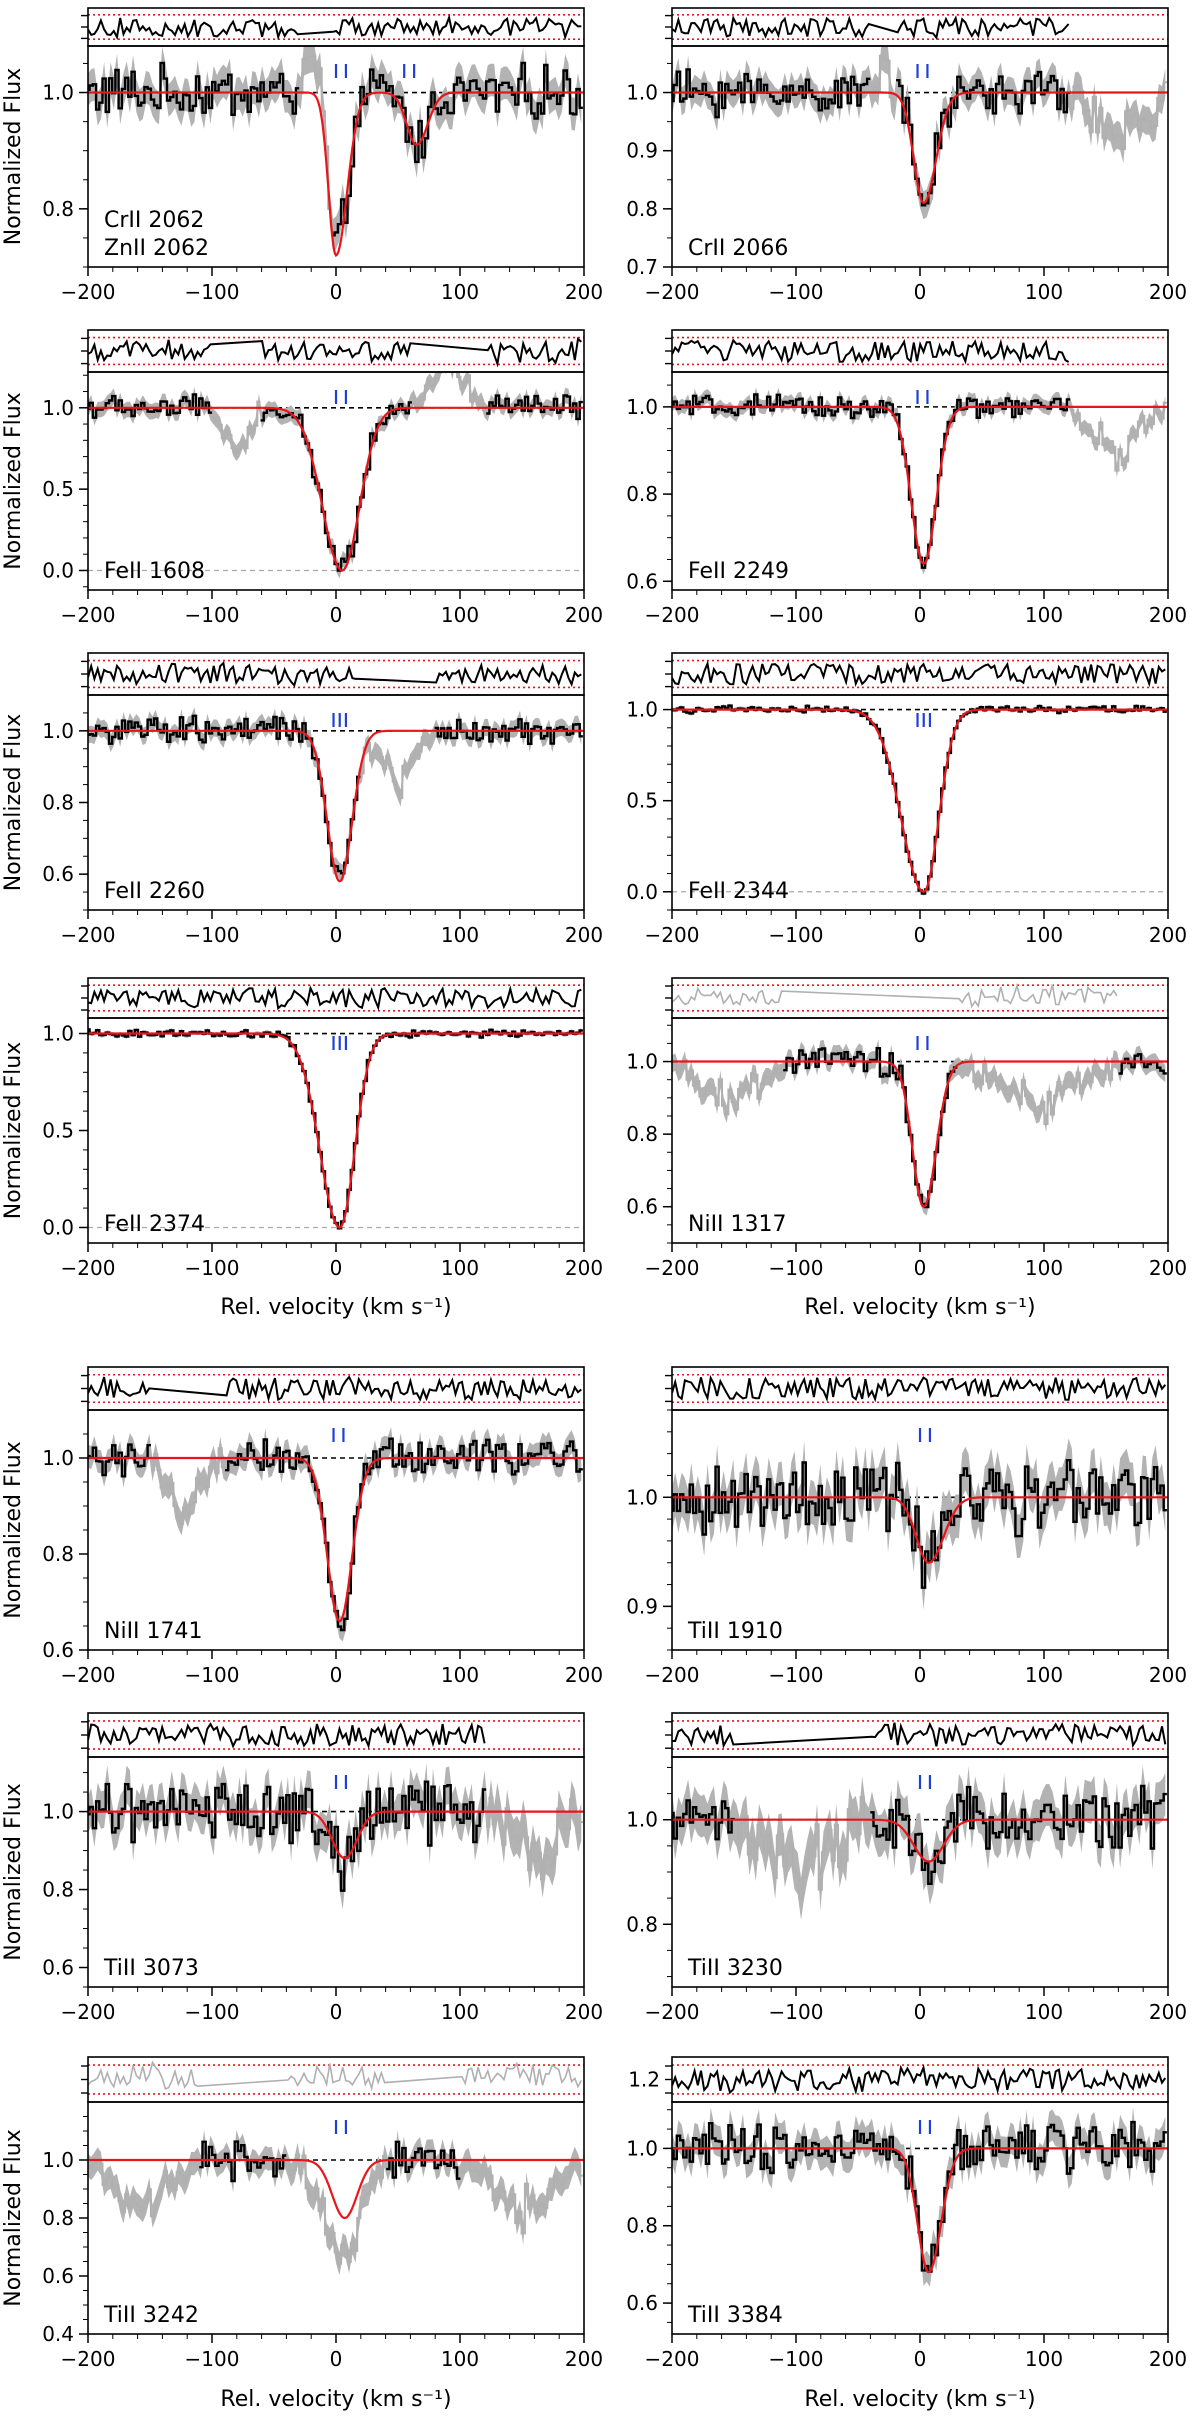 The width and height of the screenshot is (1200, 2419). I want to click on ion-label: TiII 3073, so click(151, 1968).